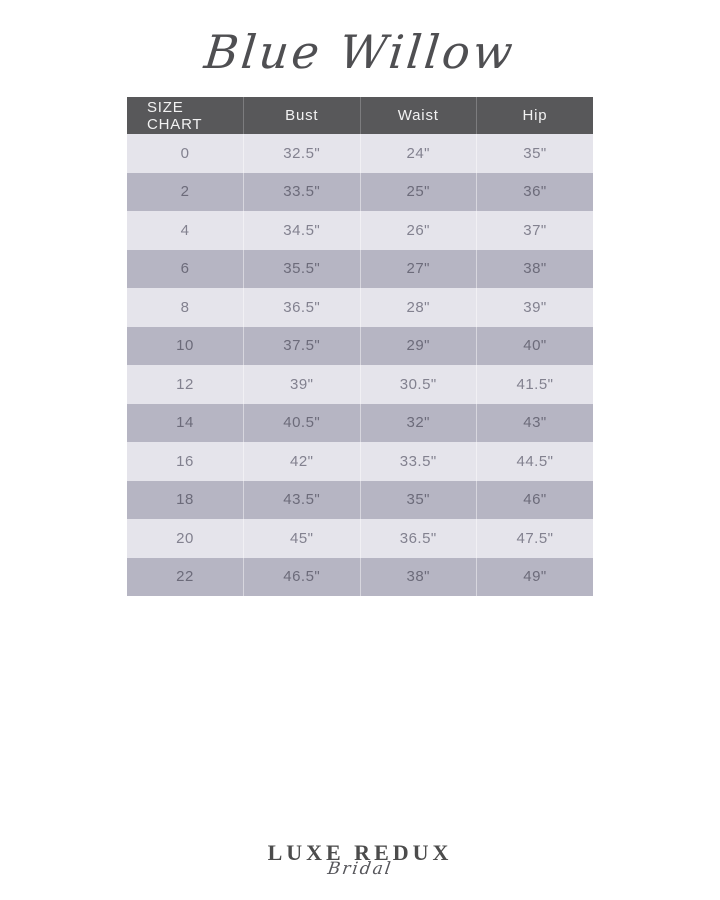 The width and height of the screenshot is (720, 900). I want to click on cell-bust: 37.5", so click(301, 345).